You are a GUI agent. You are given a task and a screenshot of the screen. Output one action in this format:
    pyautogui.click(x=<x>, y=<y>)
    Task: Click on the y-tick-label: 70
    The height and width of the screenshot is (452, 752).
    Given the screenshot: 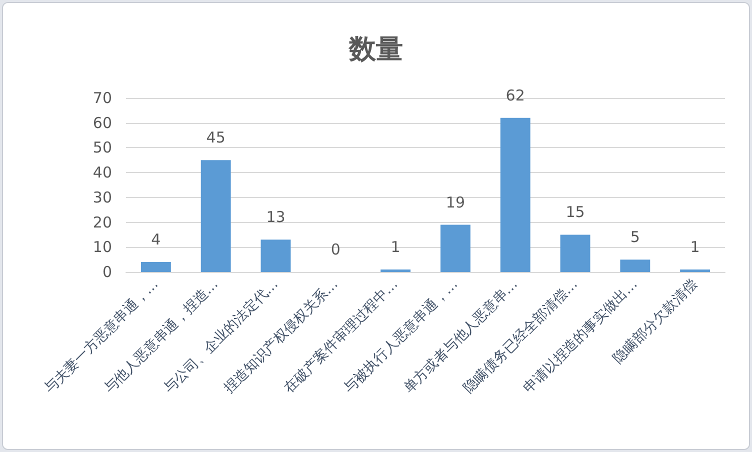 What is the action you would take?
    pyautogui.click(x=102, y=98)
    